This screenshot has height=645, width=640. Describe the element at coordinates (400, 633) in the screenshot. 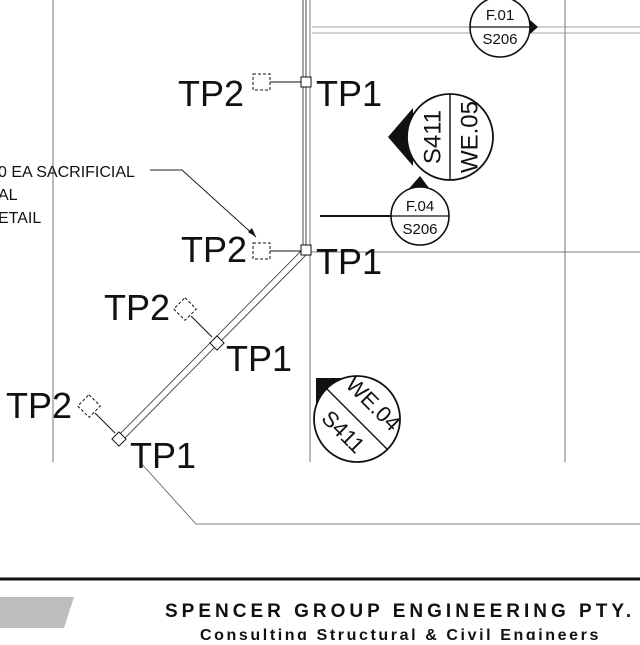

I see `company-tagline: Consulting Structural & Civil Engineers` at that location.